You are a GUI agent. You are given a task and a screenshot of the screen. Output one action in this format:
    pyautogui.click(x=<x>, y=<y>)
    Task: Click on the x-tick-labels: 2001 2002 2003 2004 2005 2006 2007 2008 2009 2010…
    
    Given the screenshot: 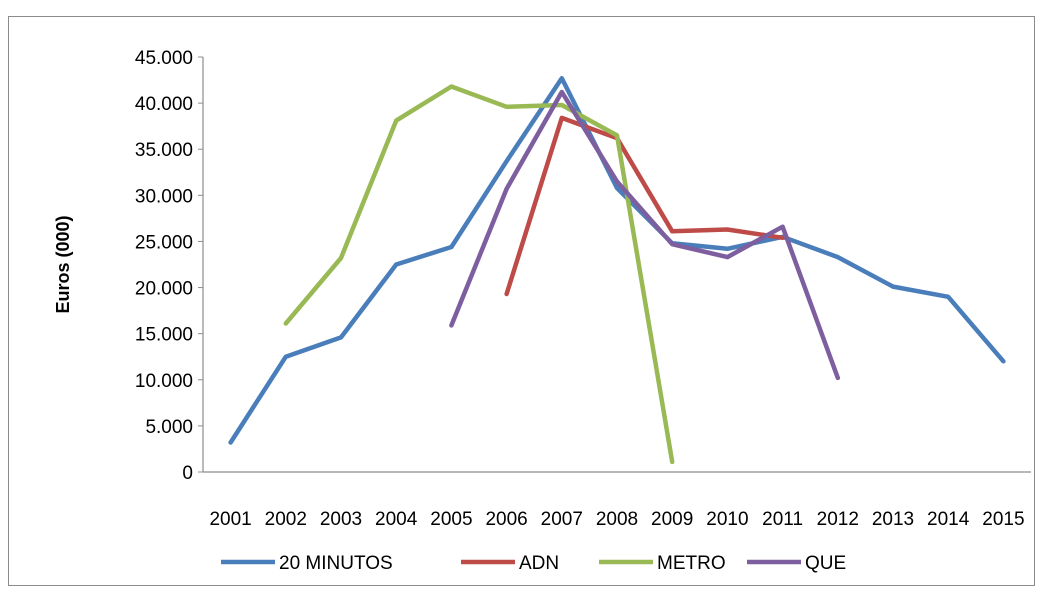 What is the action you would take?
    pyautogui.click(x=616, y=519)
    